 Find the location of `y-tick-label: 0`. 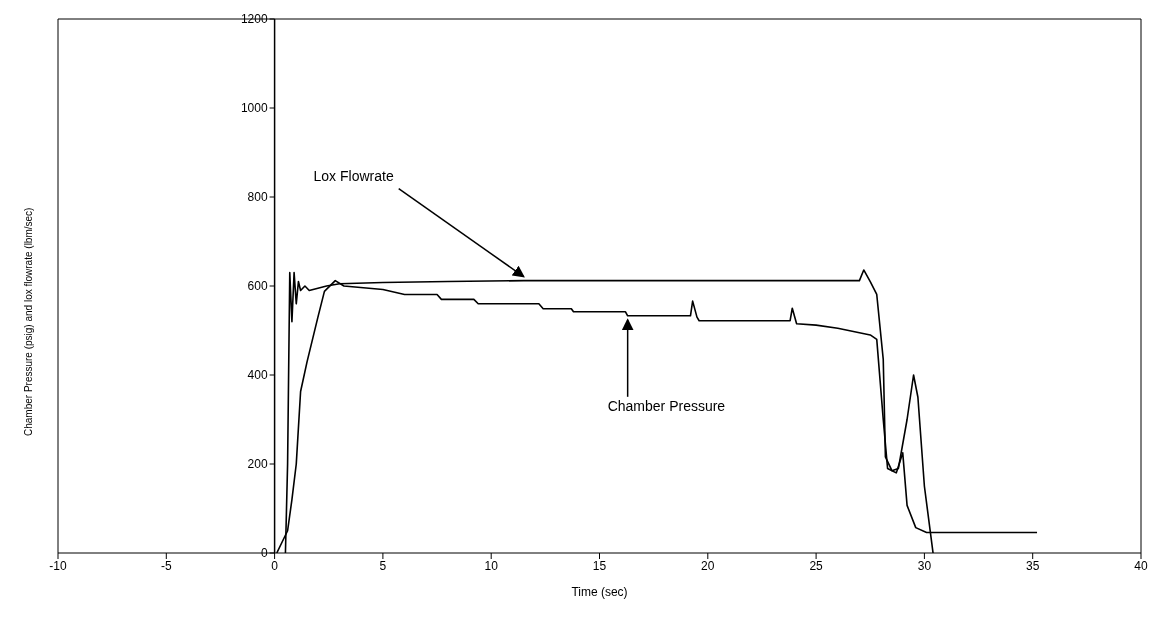

y-tick-label: 0 is located at coordinates (264, 553).